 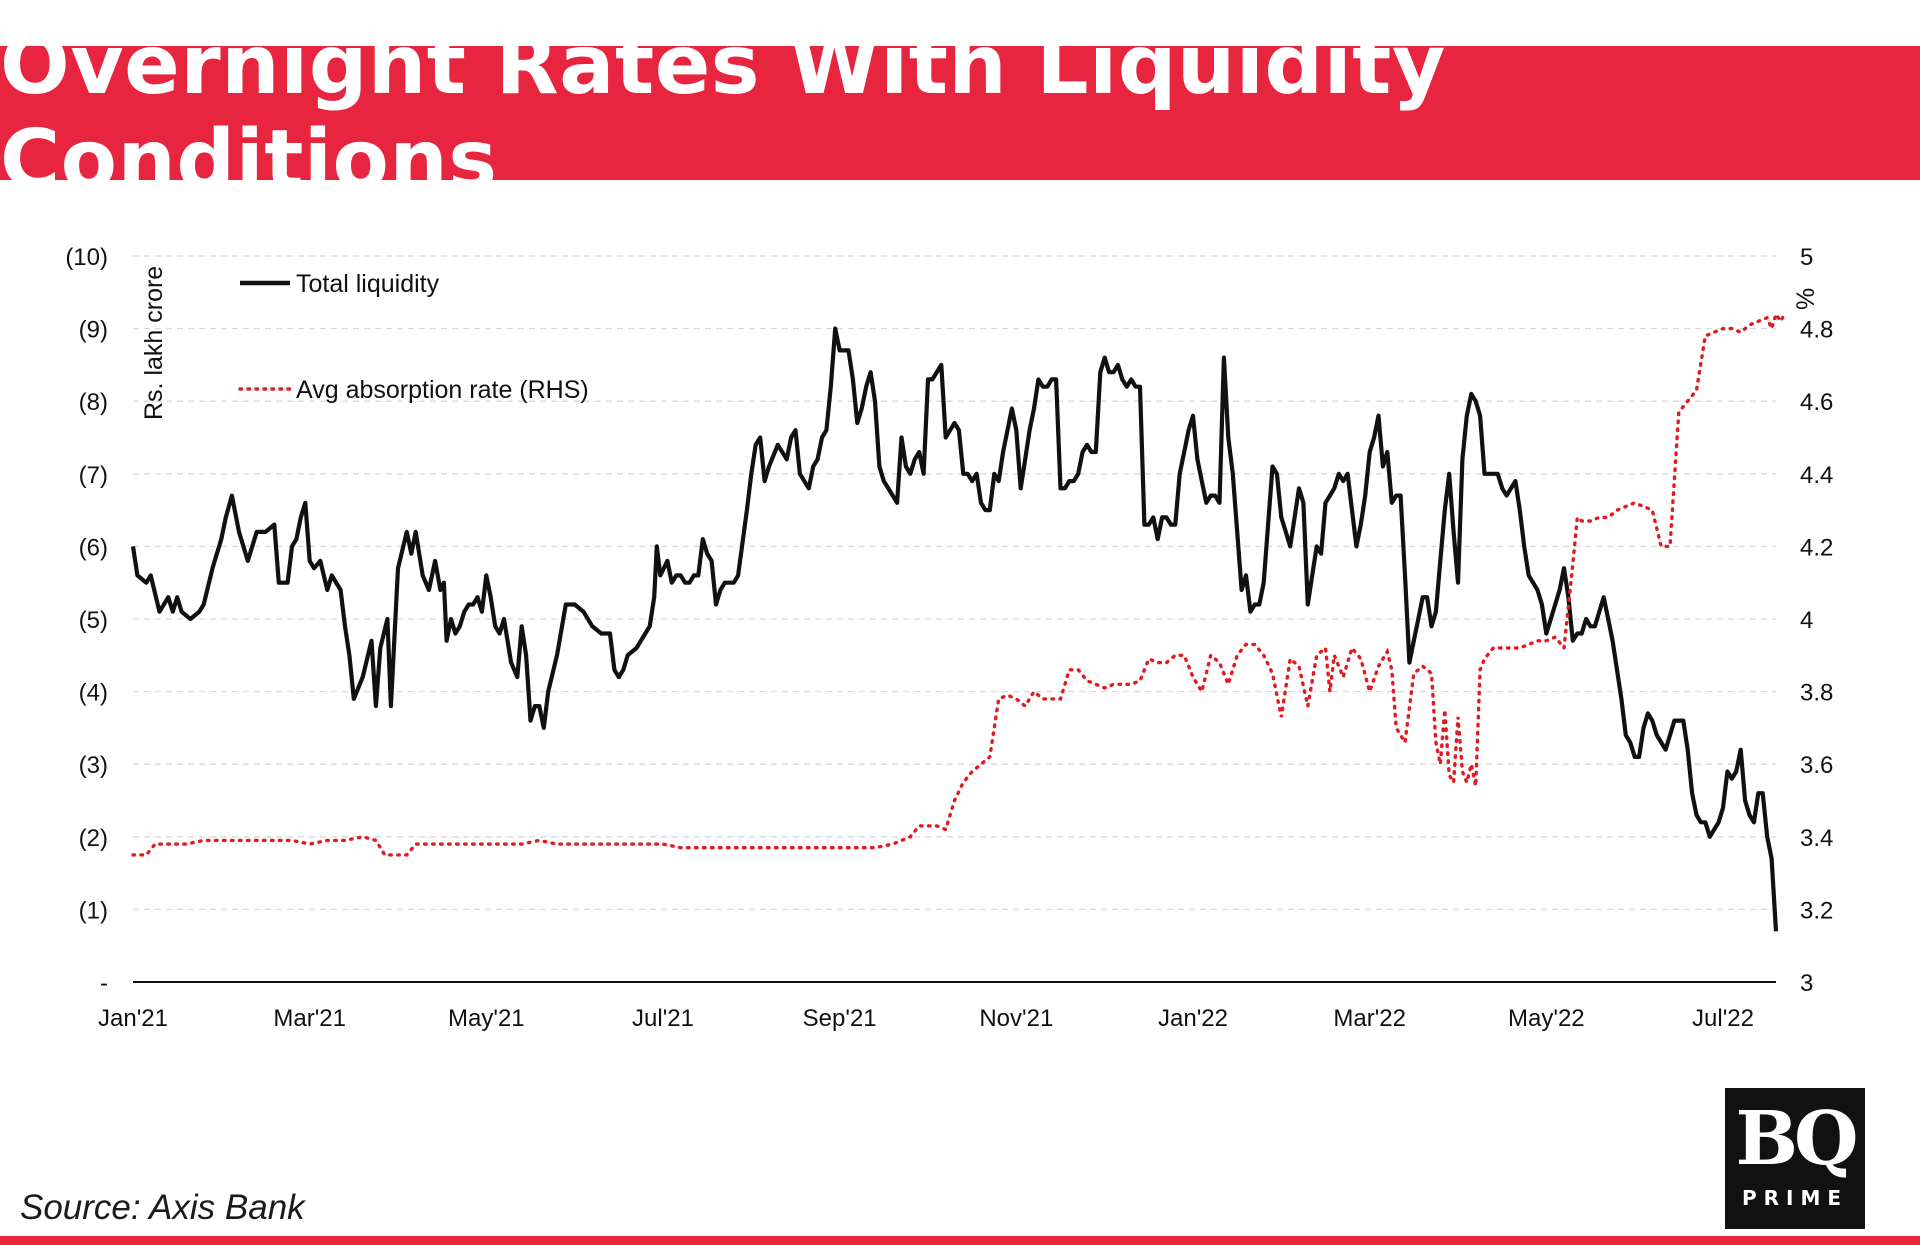 I want to click on x-tick-label: May'22, so click(x=1546, y=1018).